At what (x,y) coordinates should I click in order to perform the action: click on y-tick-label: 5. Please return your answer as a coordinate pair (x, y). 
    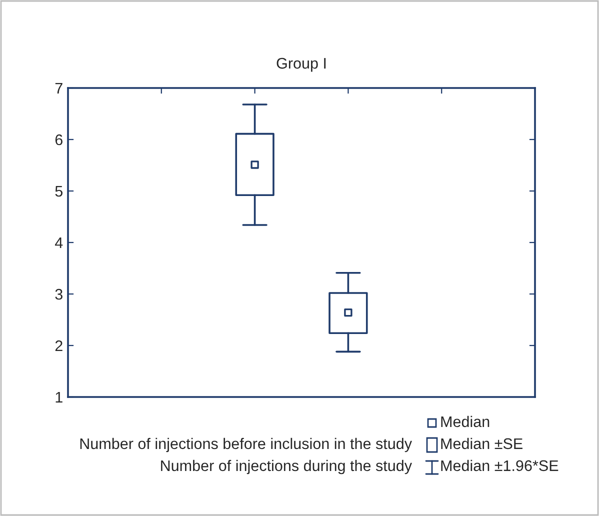
    Looking at the image, I should click on (58, 191).